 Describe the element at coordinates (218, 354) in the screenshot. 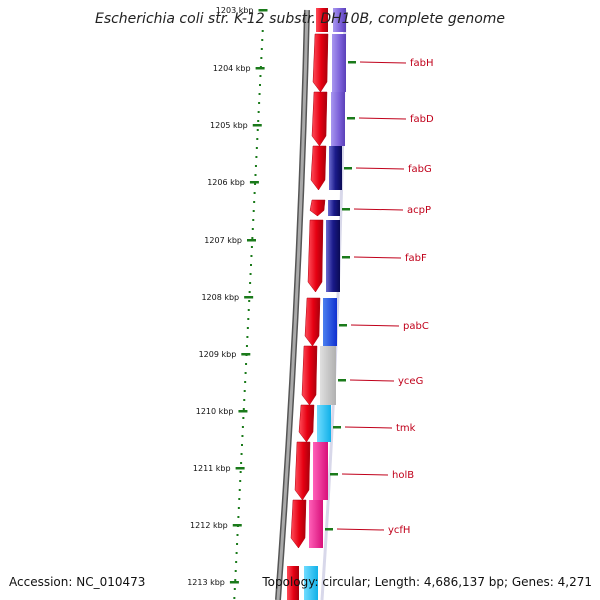

I see `ruler-tick-label: 1209 kbp` at that location.